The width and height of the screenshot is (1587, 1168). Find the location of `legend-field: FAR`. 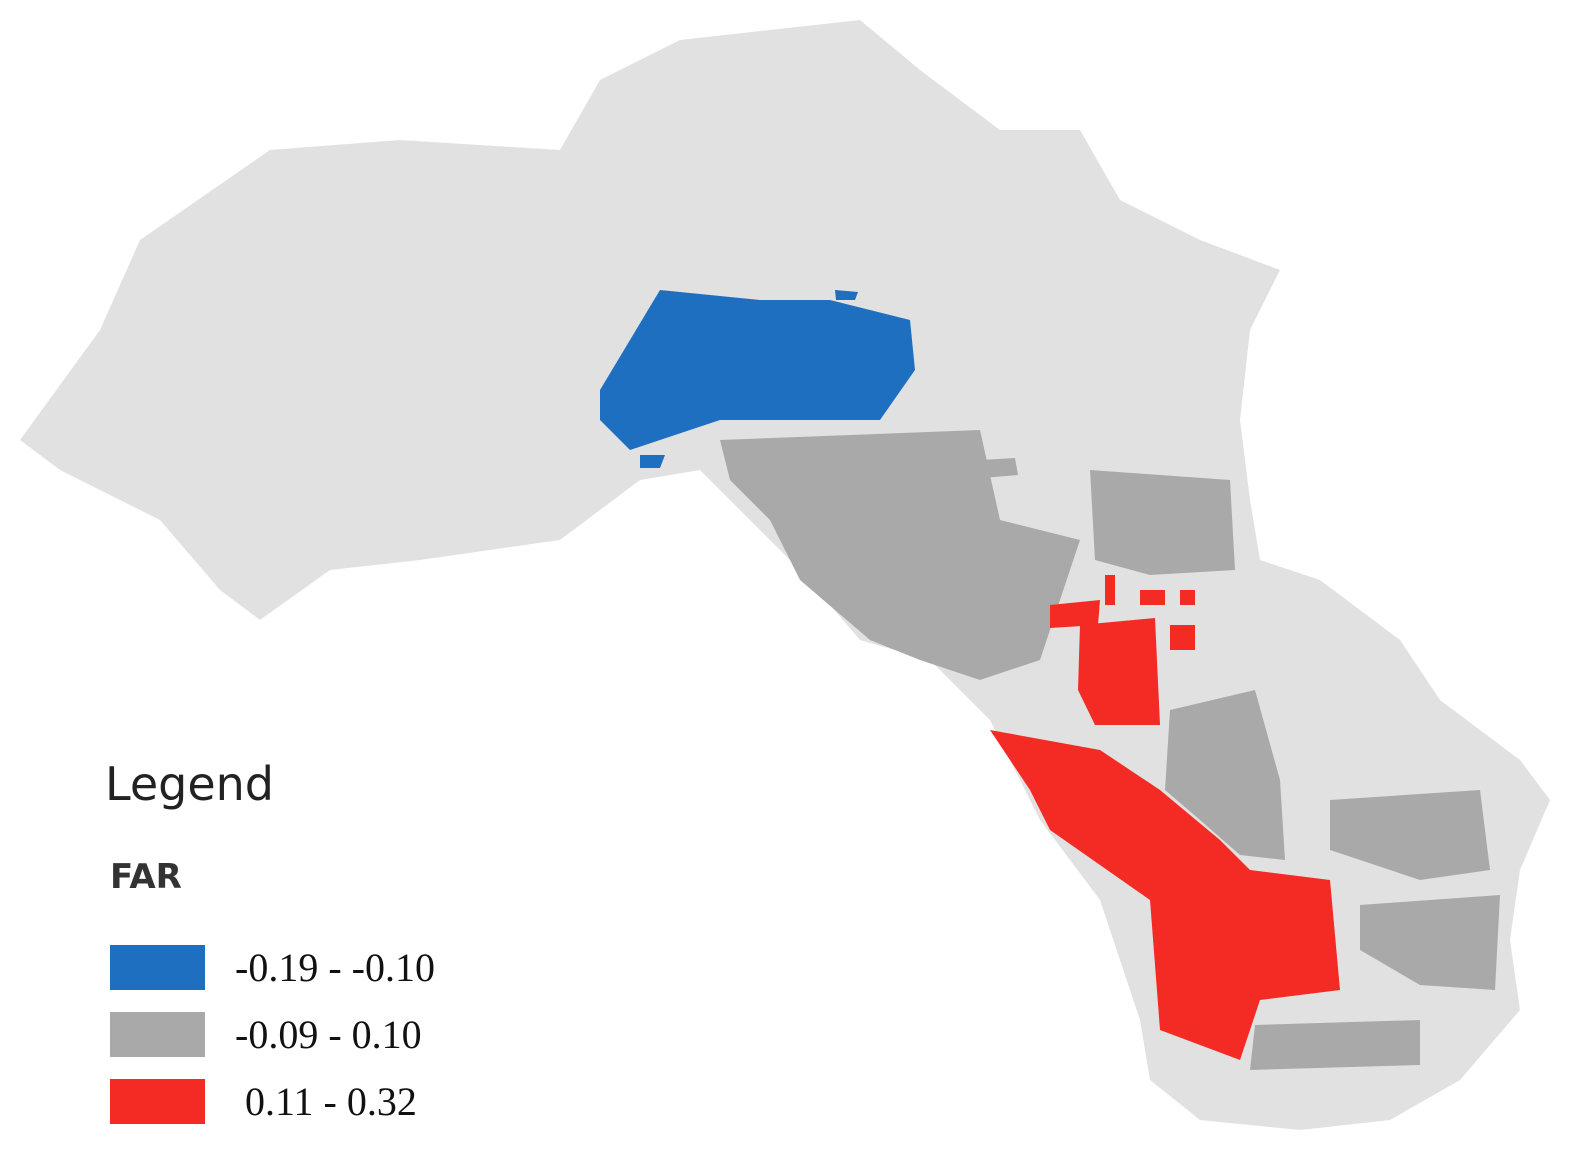

legend-field: FAR is located at coordinates (146, 877).